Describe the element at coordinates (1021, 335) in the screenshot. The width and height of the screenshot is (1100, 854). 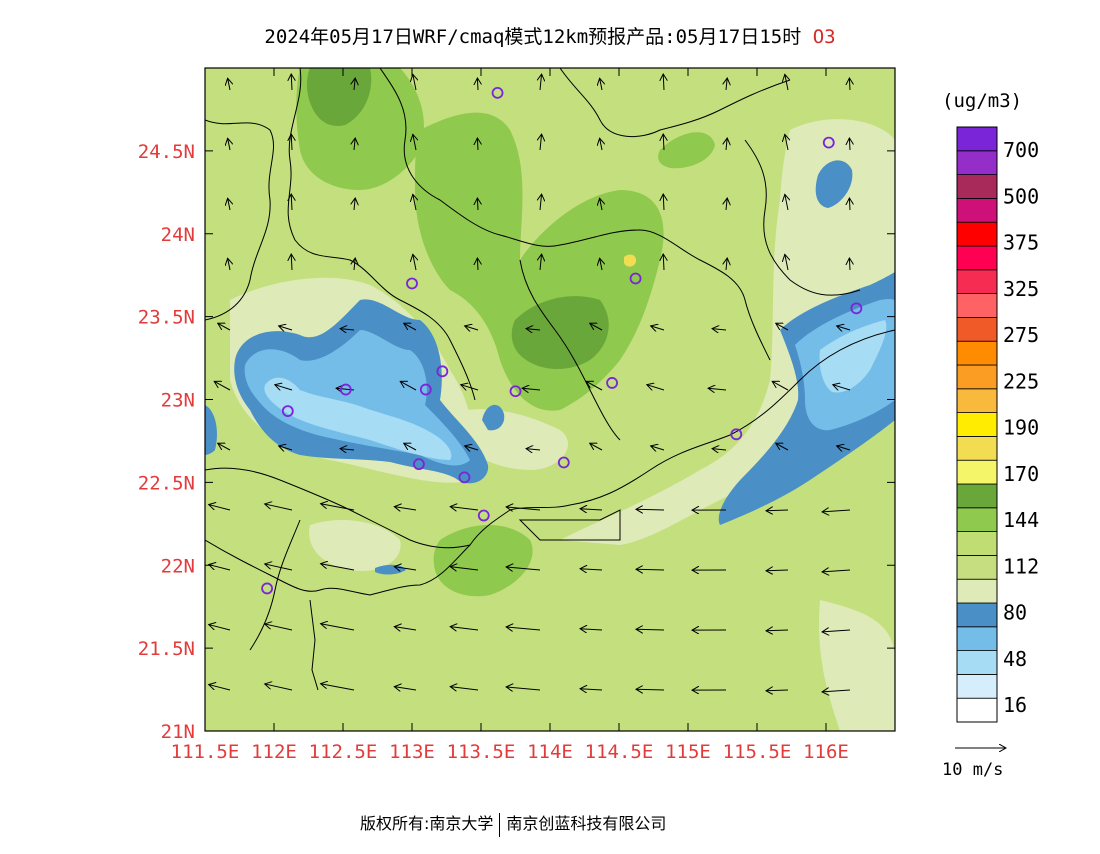
I see `colorbar-label: 275` at that location.